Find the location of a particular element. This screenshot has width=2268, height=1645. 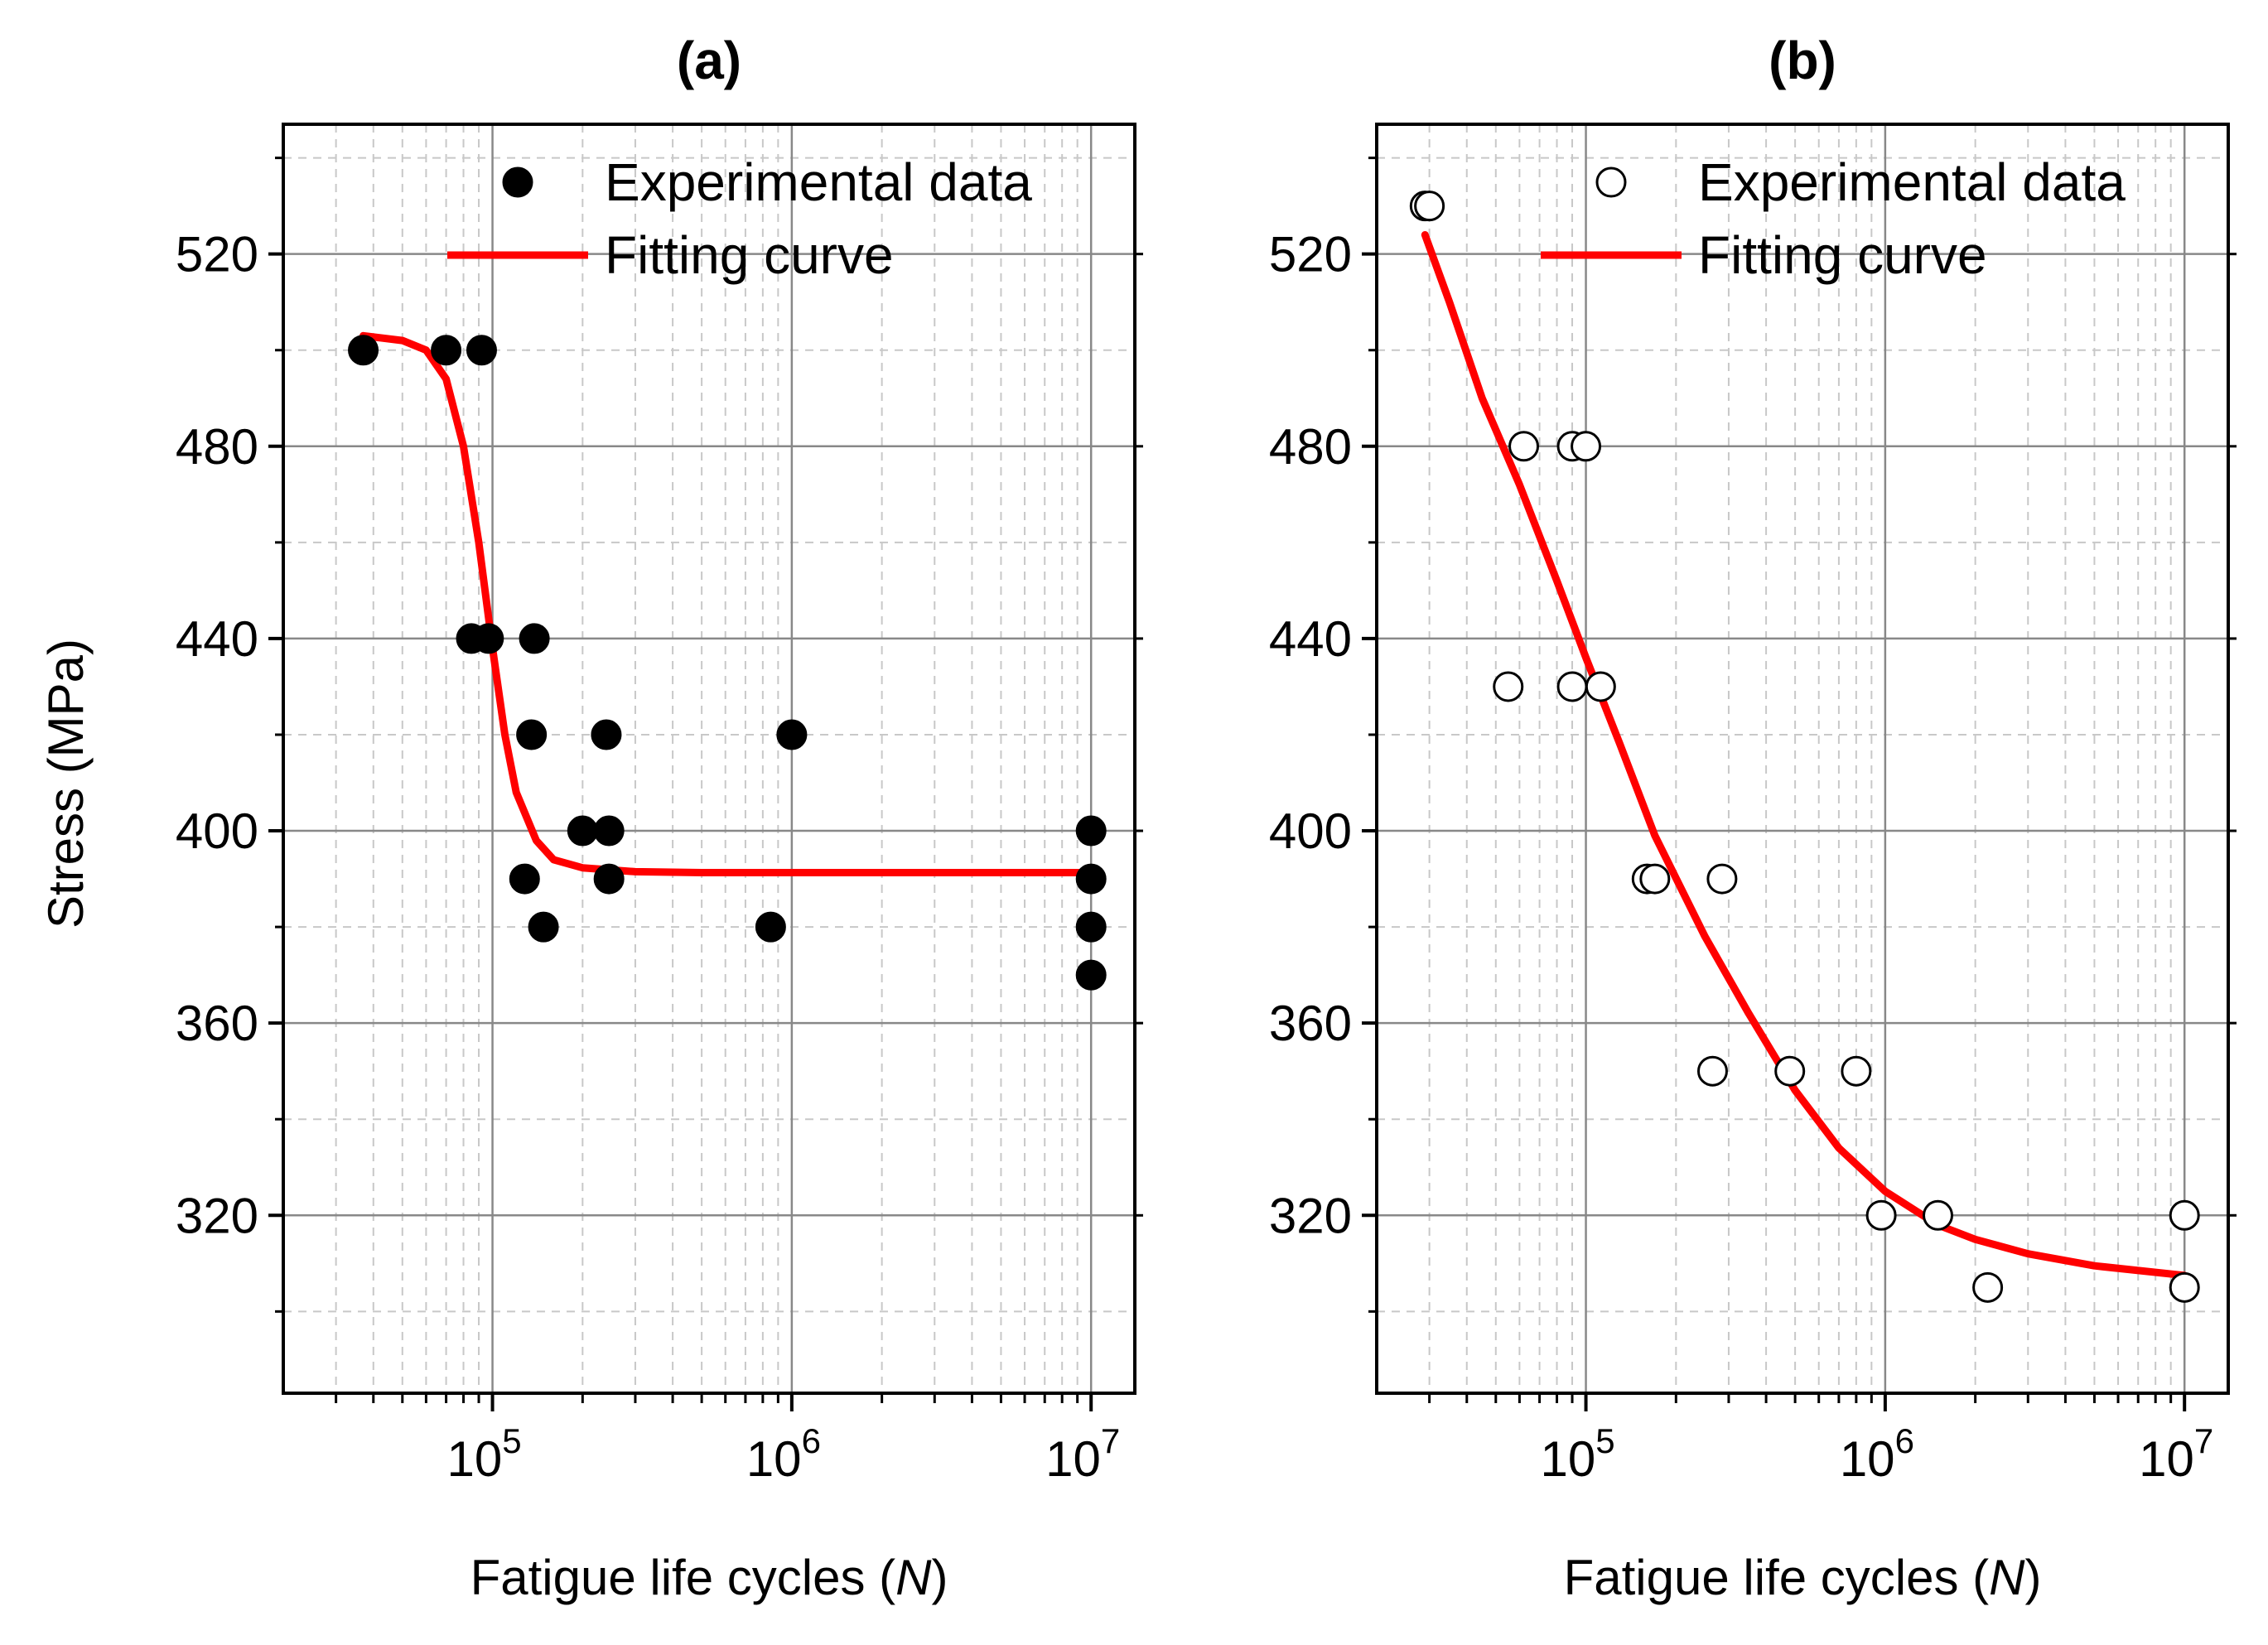

experimental-points is located at coordinates (727, 663).